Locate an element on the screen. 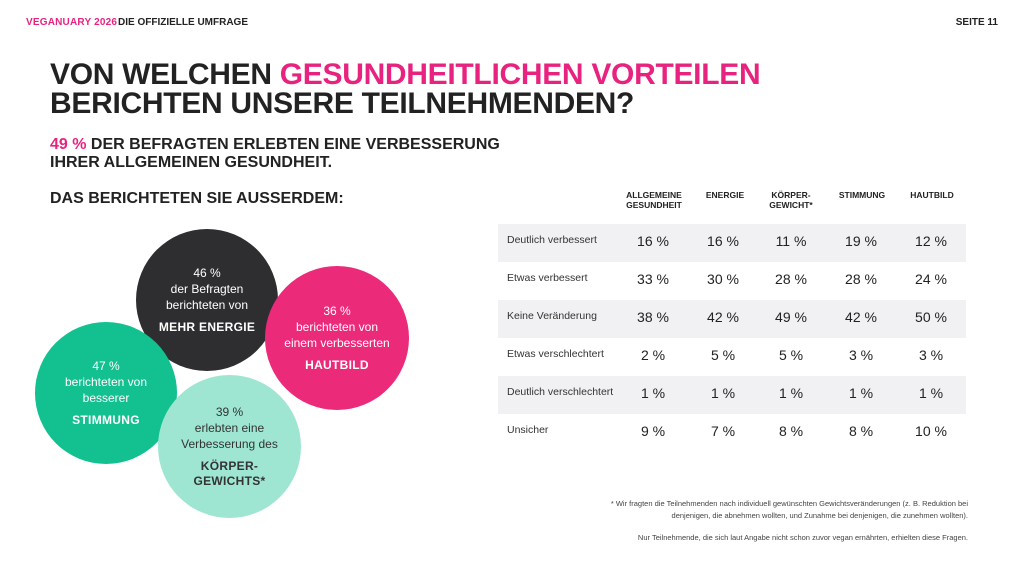 The width and height of the screenshot is (1024, 576). row-label: Deutlich verschlechtert is located at coordinates (560, 392).